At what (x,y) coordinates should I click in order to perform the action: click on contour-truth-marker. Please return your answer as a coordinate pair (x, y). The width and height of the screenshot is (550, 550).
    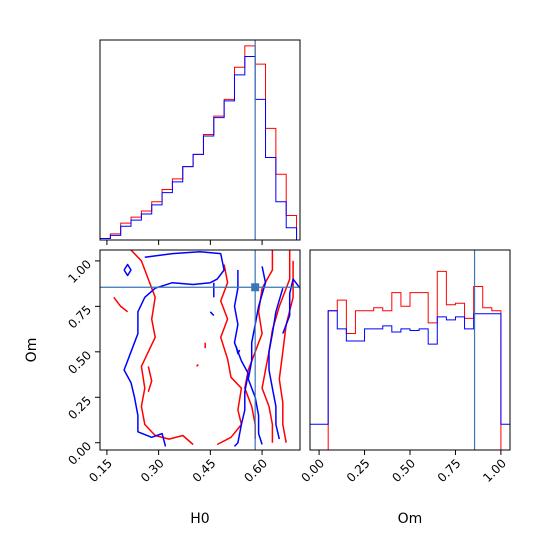
    Looking at the image, I should click on (255, 287).